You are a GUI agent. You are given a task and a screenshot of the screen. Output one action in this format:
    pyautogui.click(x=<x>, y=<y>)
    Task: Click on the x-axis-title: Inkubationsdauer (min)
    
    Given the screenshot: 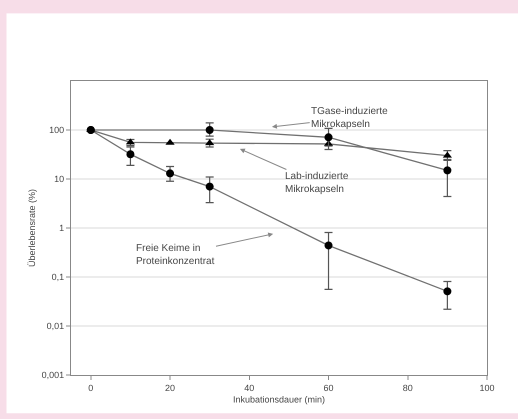 What is the action you would take?
    pyautogui.click(x=279, y=399)
    